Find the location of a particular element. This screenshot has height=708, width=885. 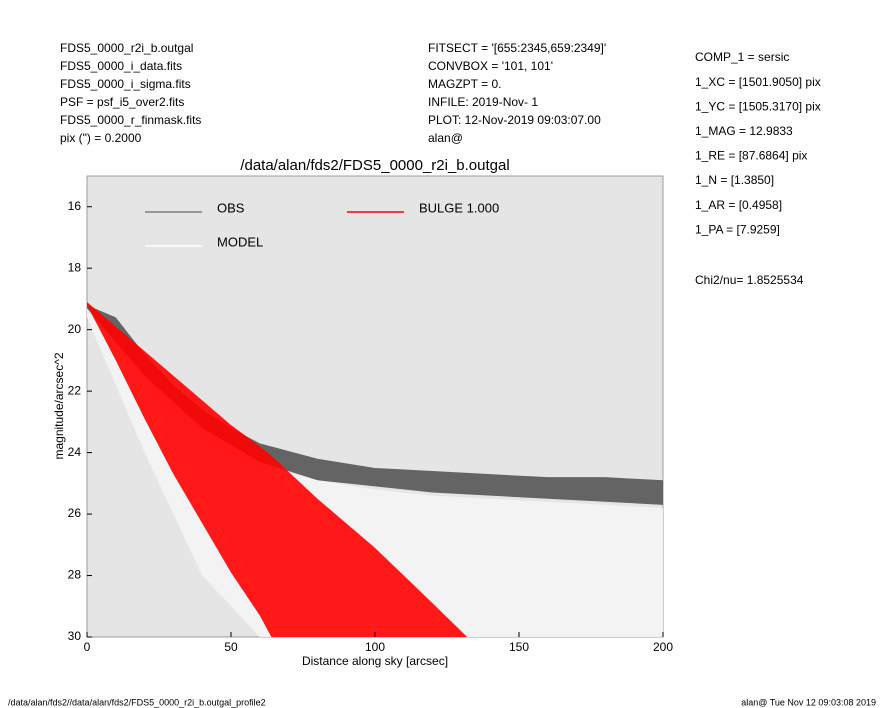

header-center: INFILE: 2019-Nov- 1 is located at coordinates (483, 102).